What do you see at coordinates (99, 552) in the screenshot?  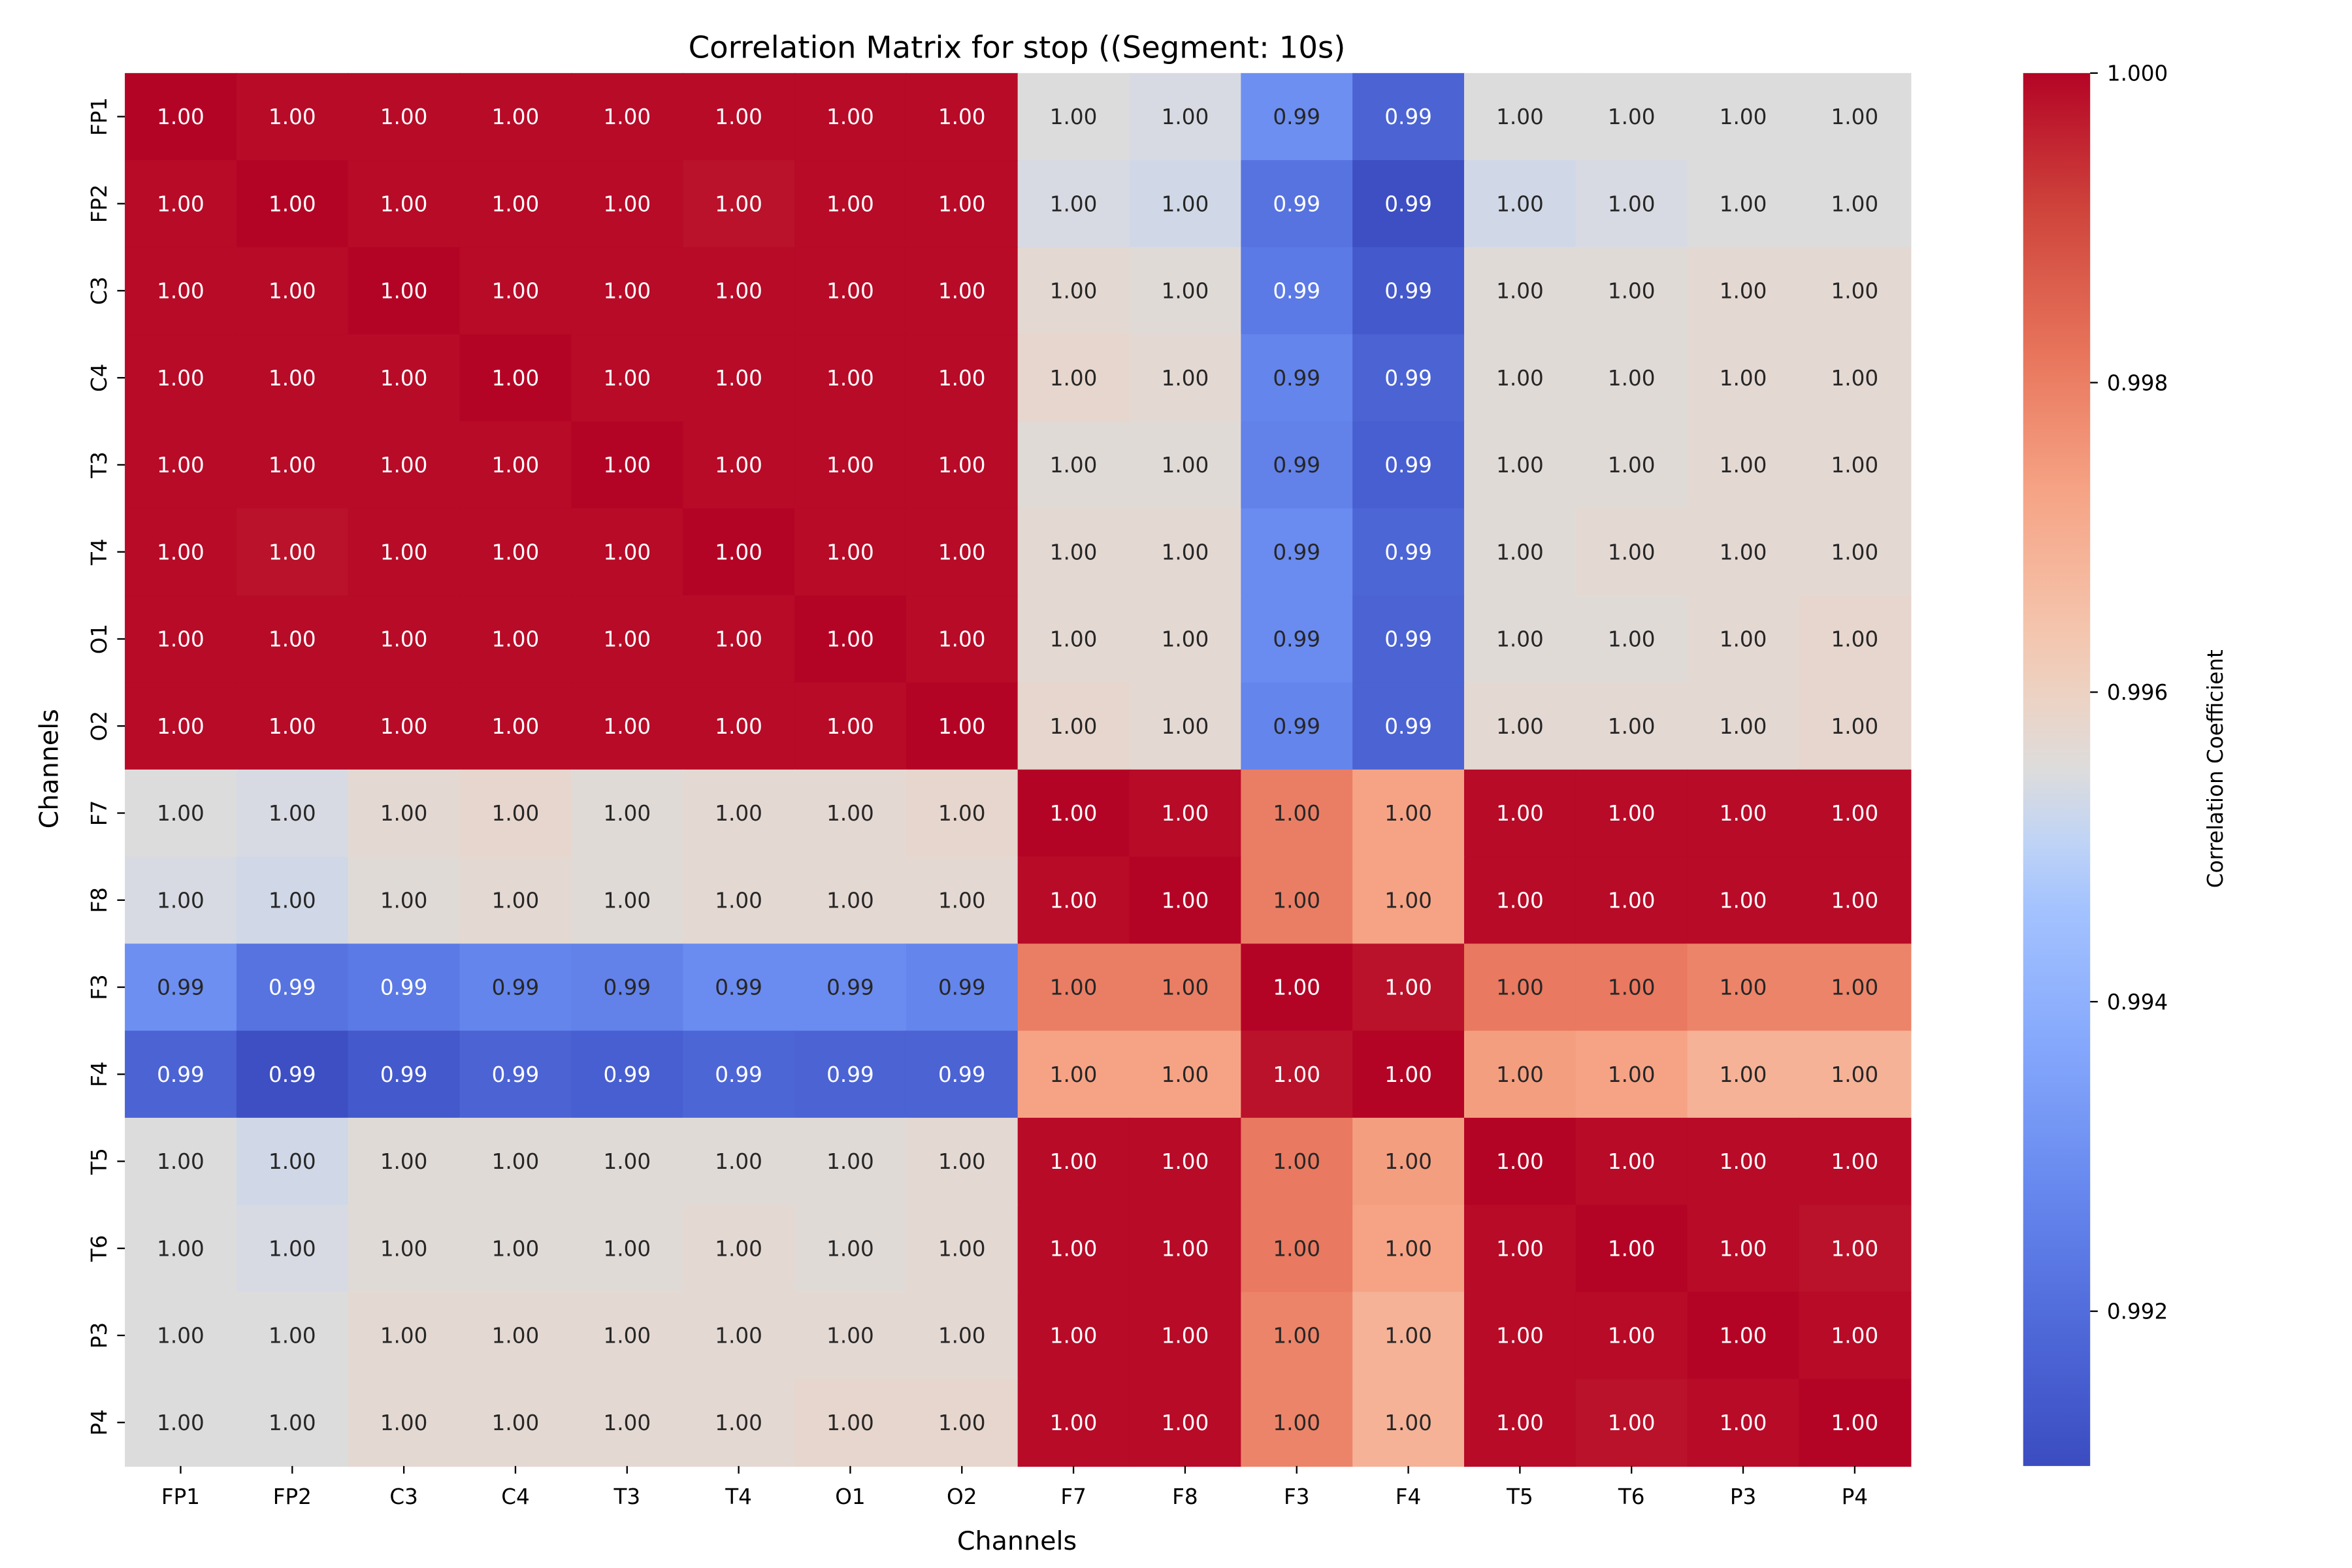 I see `y-tick-label: T4` at bounding box center [99, 552].